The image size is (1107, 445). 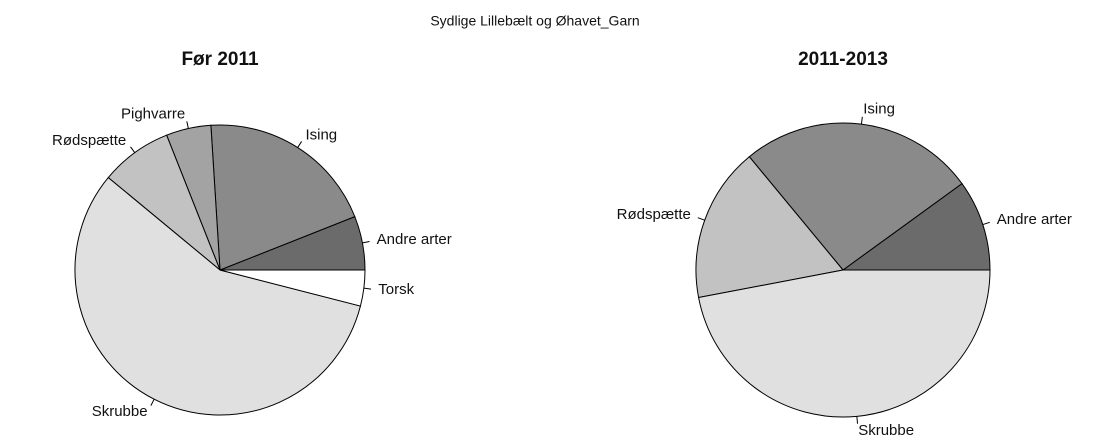 I want to click on slice-label: Torsk, so click(x=396, y=289).